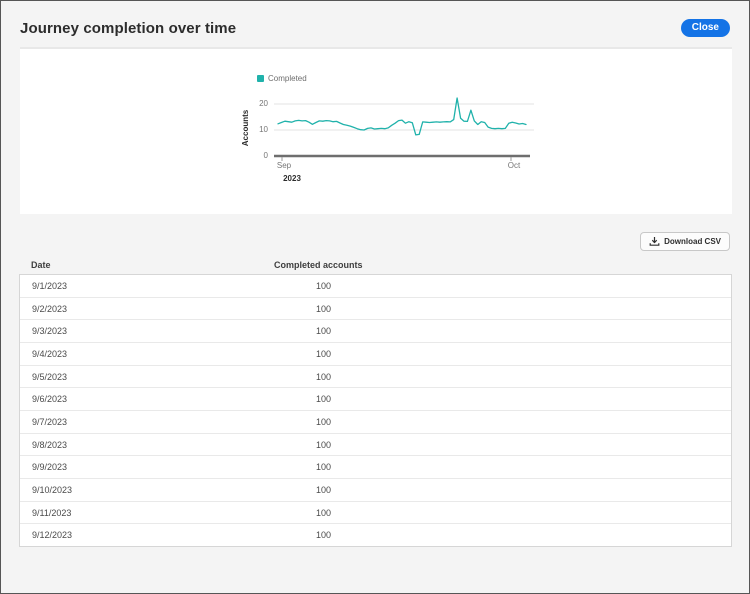 The width and height of the screenshot is (750, 594). I want to click on table-row: 9/6/2023 100, so click(375, 400).